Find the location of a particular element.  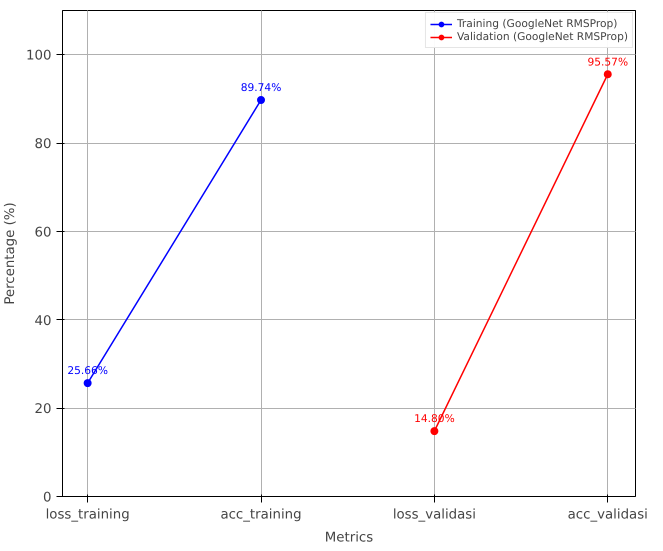

x-axis-title: Metrics is located at coordinates (349, 538).